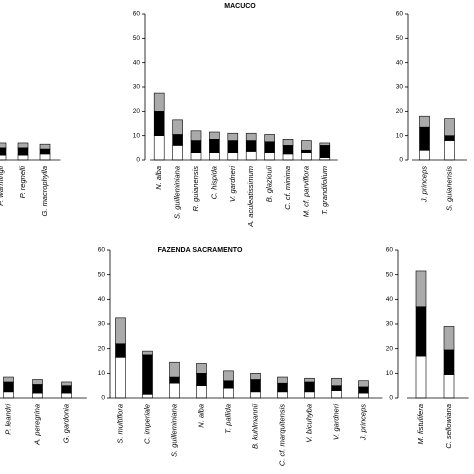 The height and width of the screenshot is (474, 474). I want to click on x-tick-label: S. multiflora, so click(119, 424).